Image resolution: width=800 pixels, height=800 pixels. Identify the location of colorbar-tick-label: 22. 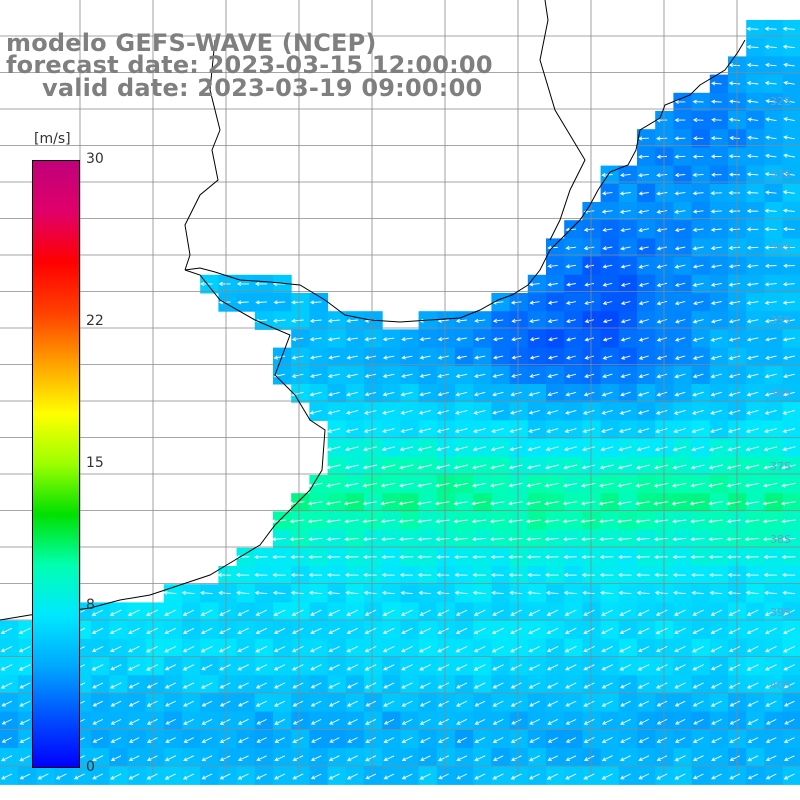
(95, 321).